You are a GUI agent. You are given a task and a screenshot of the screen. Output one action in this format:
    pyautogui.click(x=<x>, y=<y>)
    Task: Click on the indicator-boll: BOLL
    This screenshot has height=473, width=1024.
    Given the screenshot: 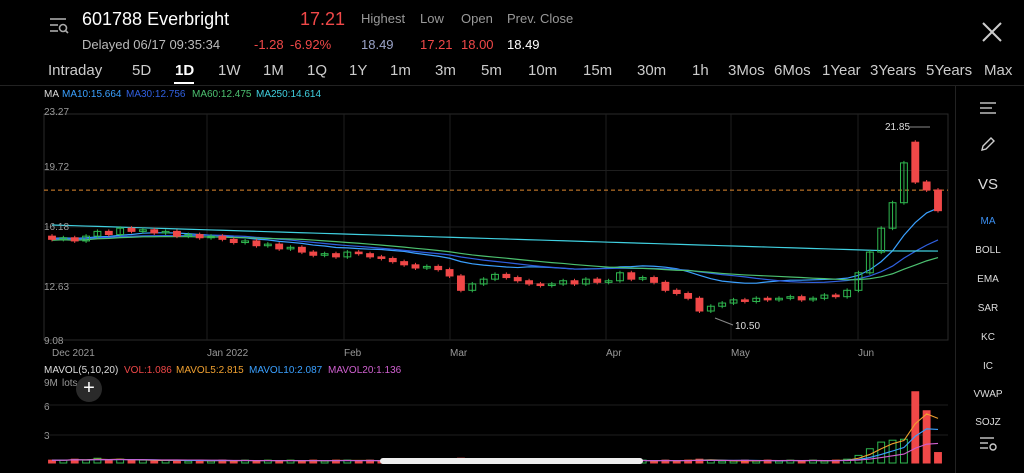 What is the action you would take?
    pyautogui.click(x=988, y=250)
    